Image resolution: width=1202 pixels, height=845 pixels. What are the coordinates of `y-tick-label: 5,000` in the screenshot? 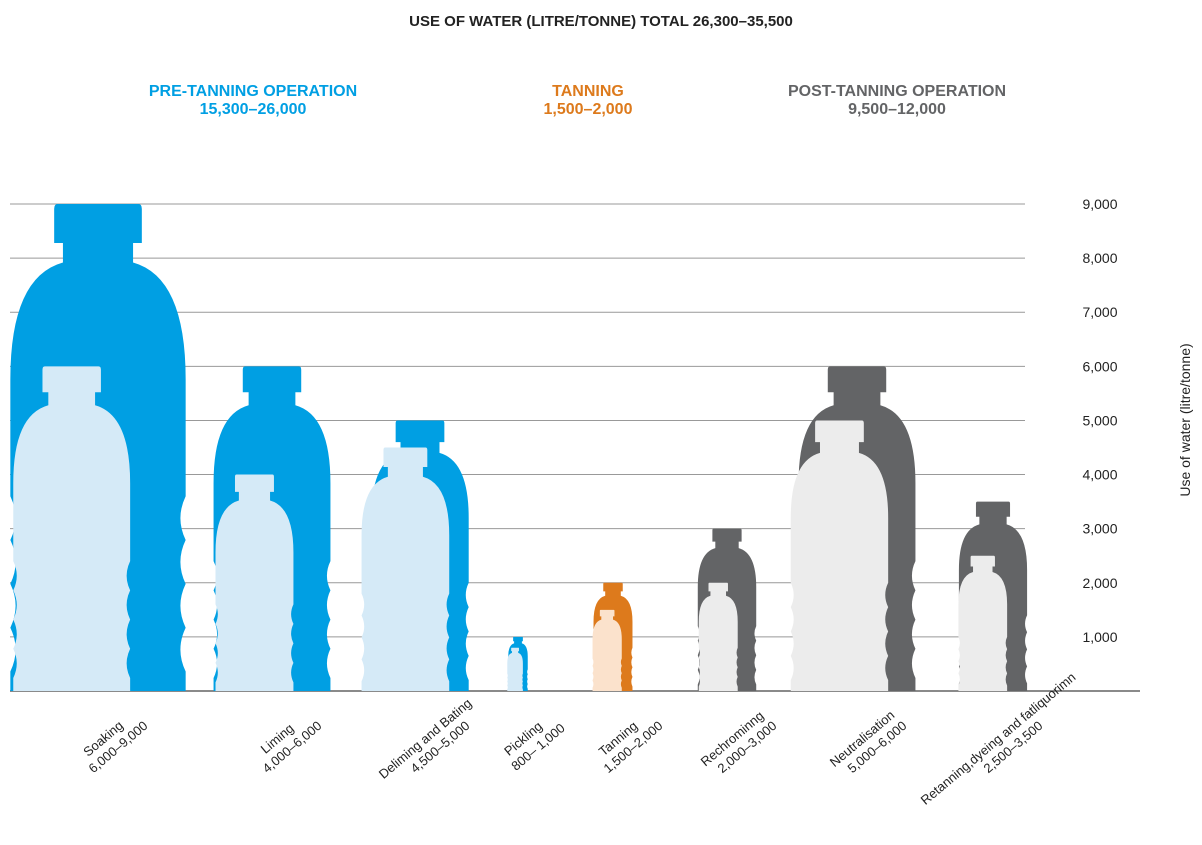 It's located at (1099, 420).